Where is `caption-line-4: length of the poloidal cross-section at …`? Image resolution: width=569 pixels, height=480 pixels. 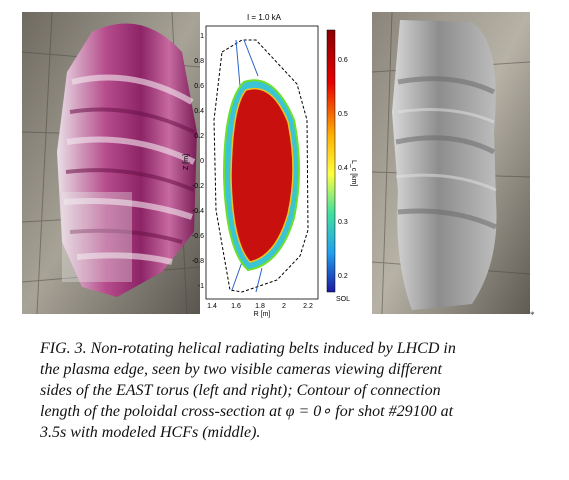 caption-line-4: length of the poloidal cross-section at … is located at coordinates (247, 411).